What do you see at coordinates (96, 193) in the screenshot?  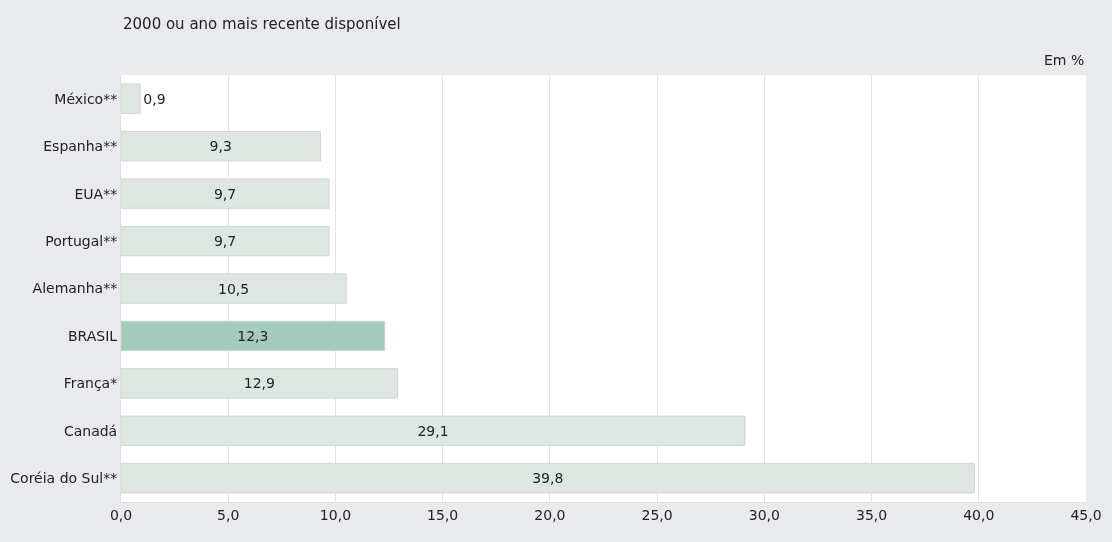 I see `y-tick-label: EUA**` at bounding box center [96, 193].